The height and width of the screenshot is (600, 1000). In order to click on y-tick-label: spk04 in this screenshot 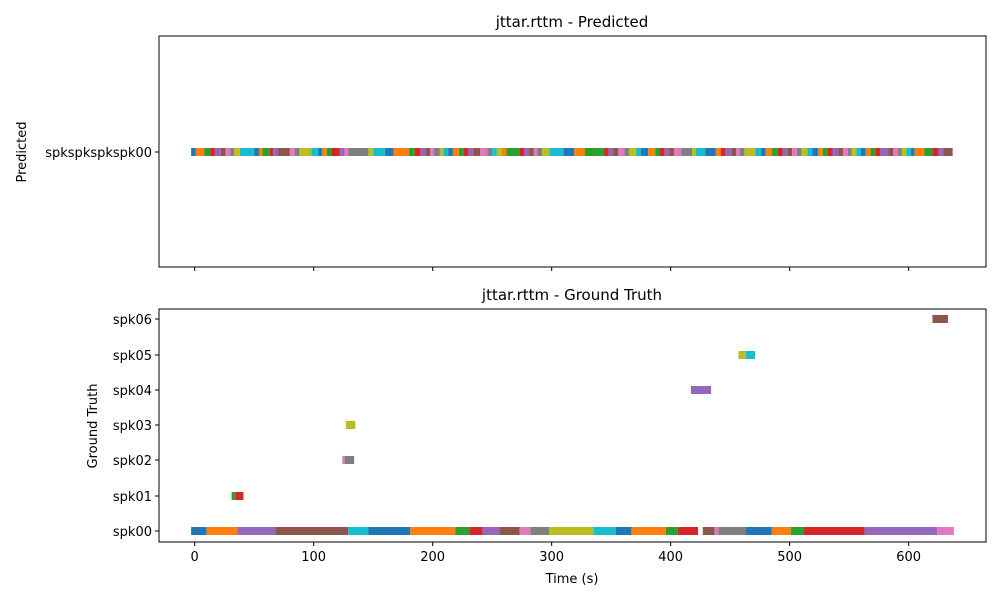, I will do `click(132, 391)`.